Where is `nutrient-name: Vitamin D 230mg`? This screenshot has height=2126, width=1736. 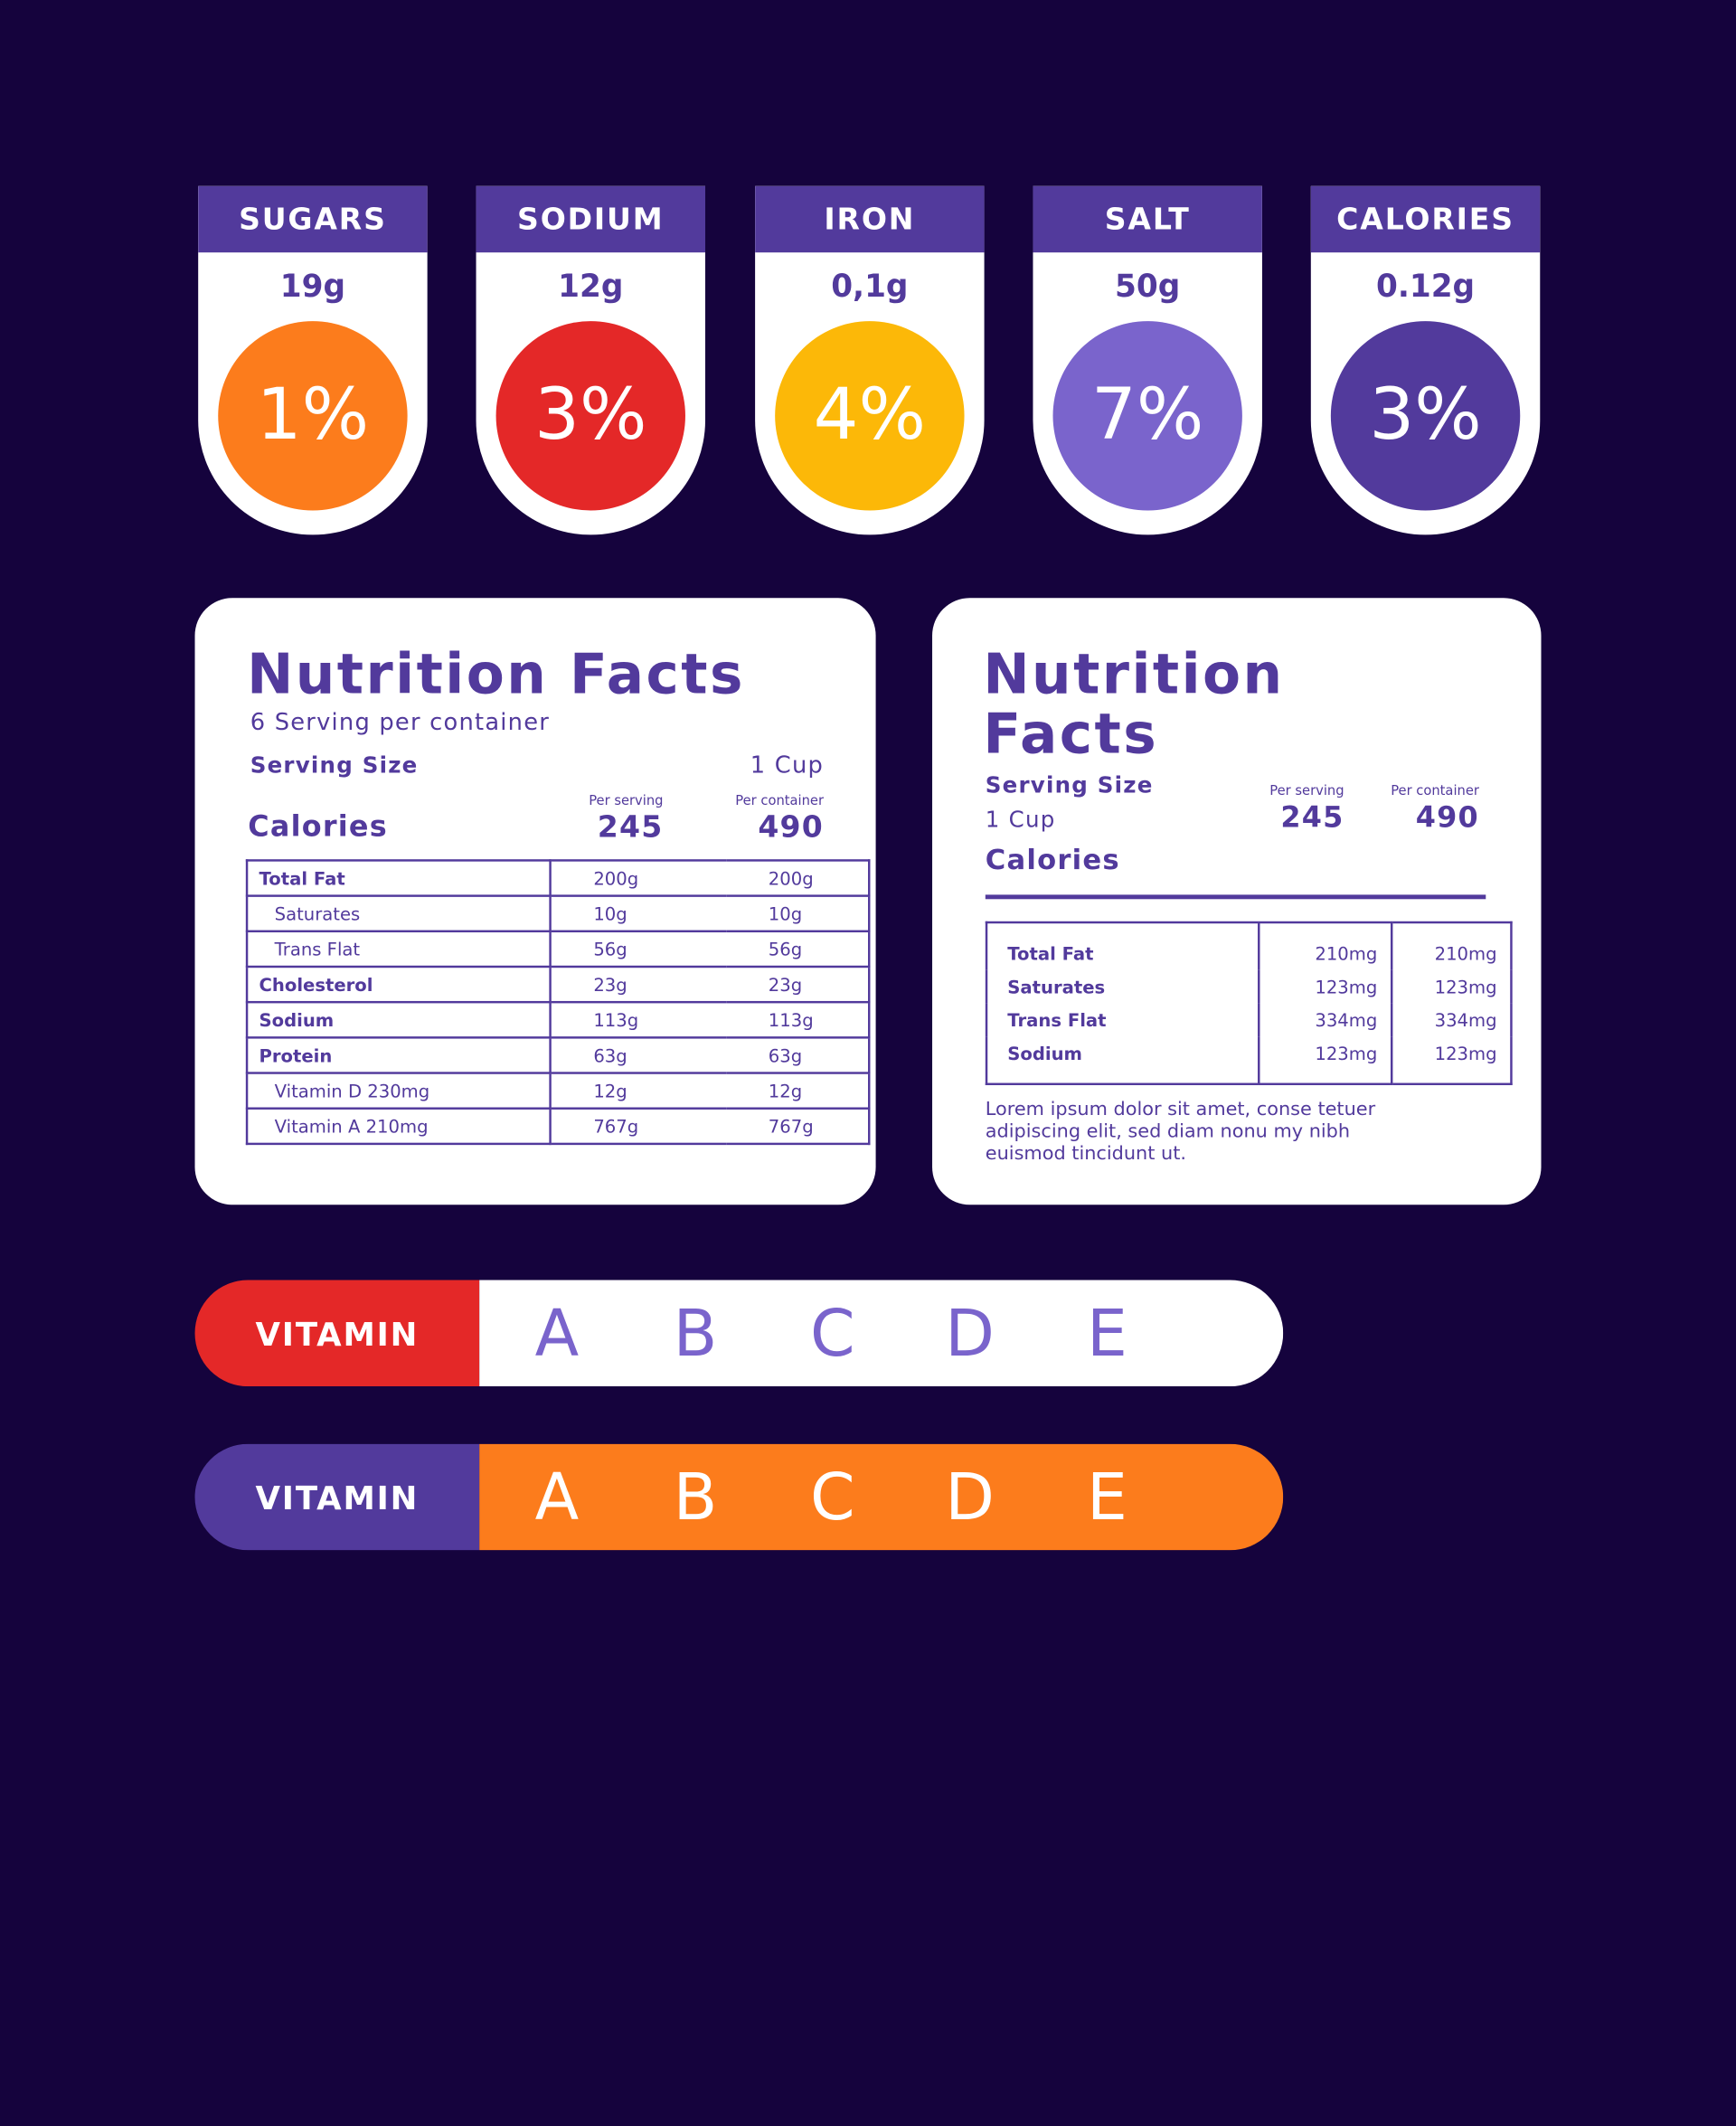 nutrient-name: Vitamin D 230mg is located at coordinates (399, 1091).